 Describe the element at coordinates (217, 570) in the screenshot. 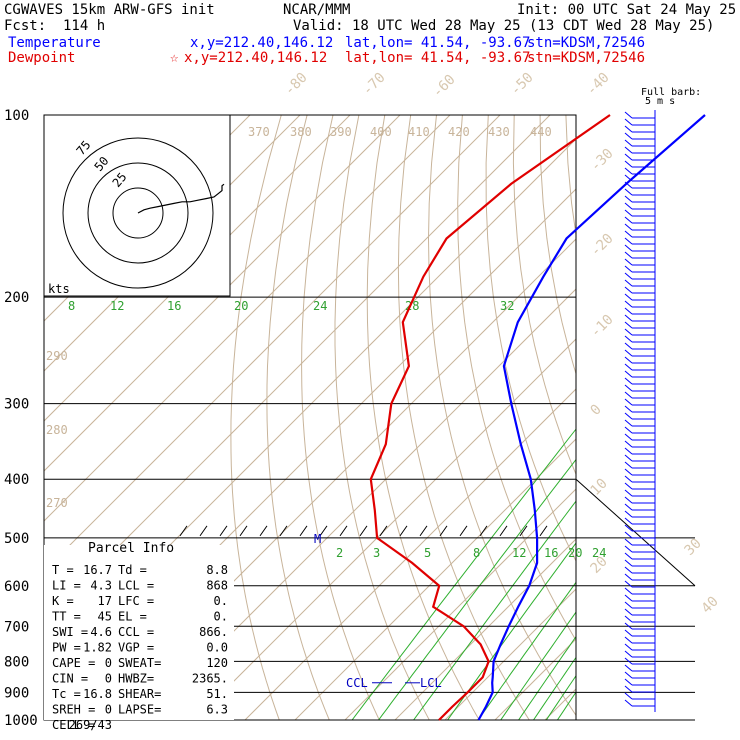

I see `parcel-value: 8.8` at that location.